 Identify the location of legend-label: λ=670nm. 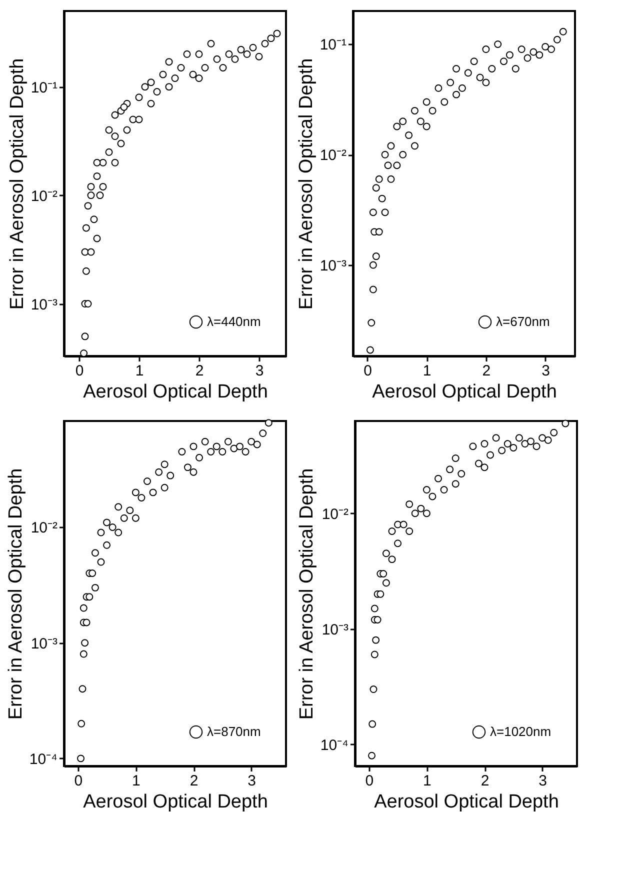
(523, 321).